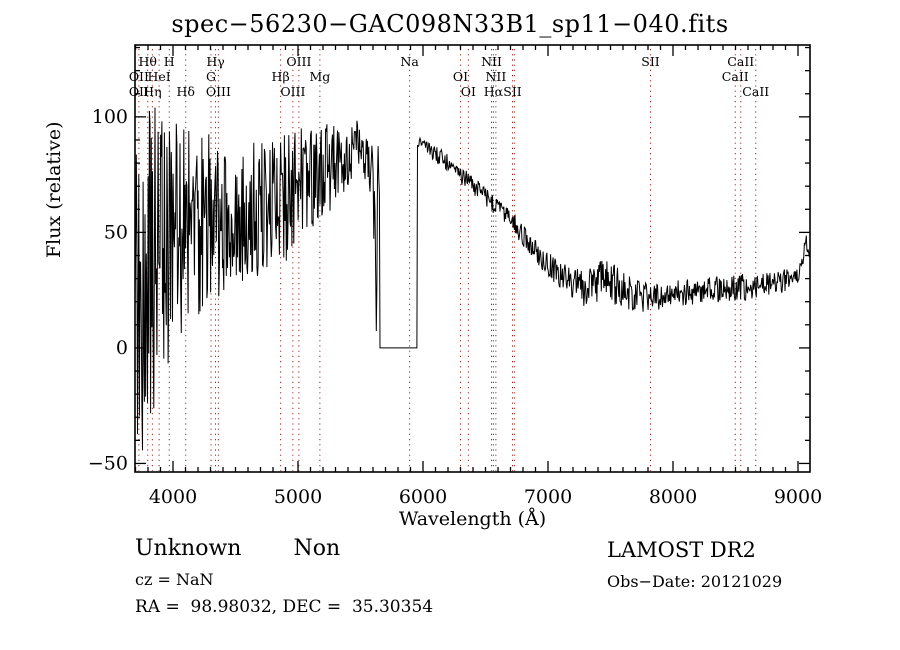  I want to click on y-tick-label: 100, so click(110, 117).